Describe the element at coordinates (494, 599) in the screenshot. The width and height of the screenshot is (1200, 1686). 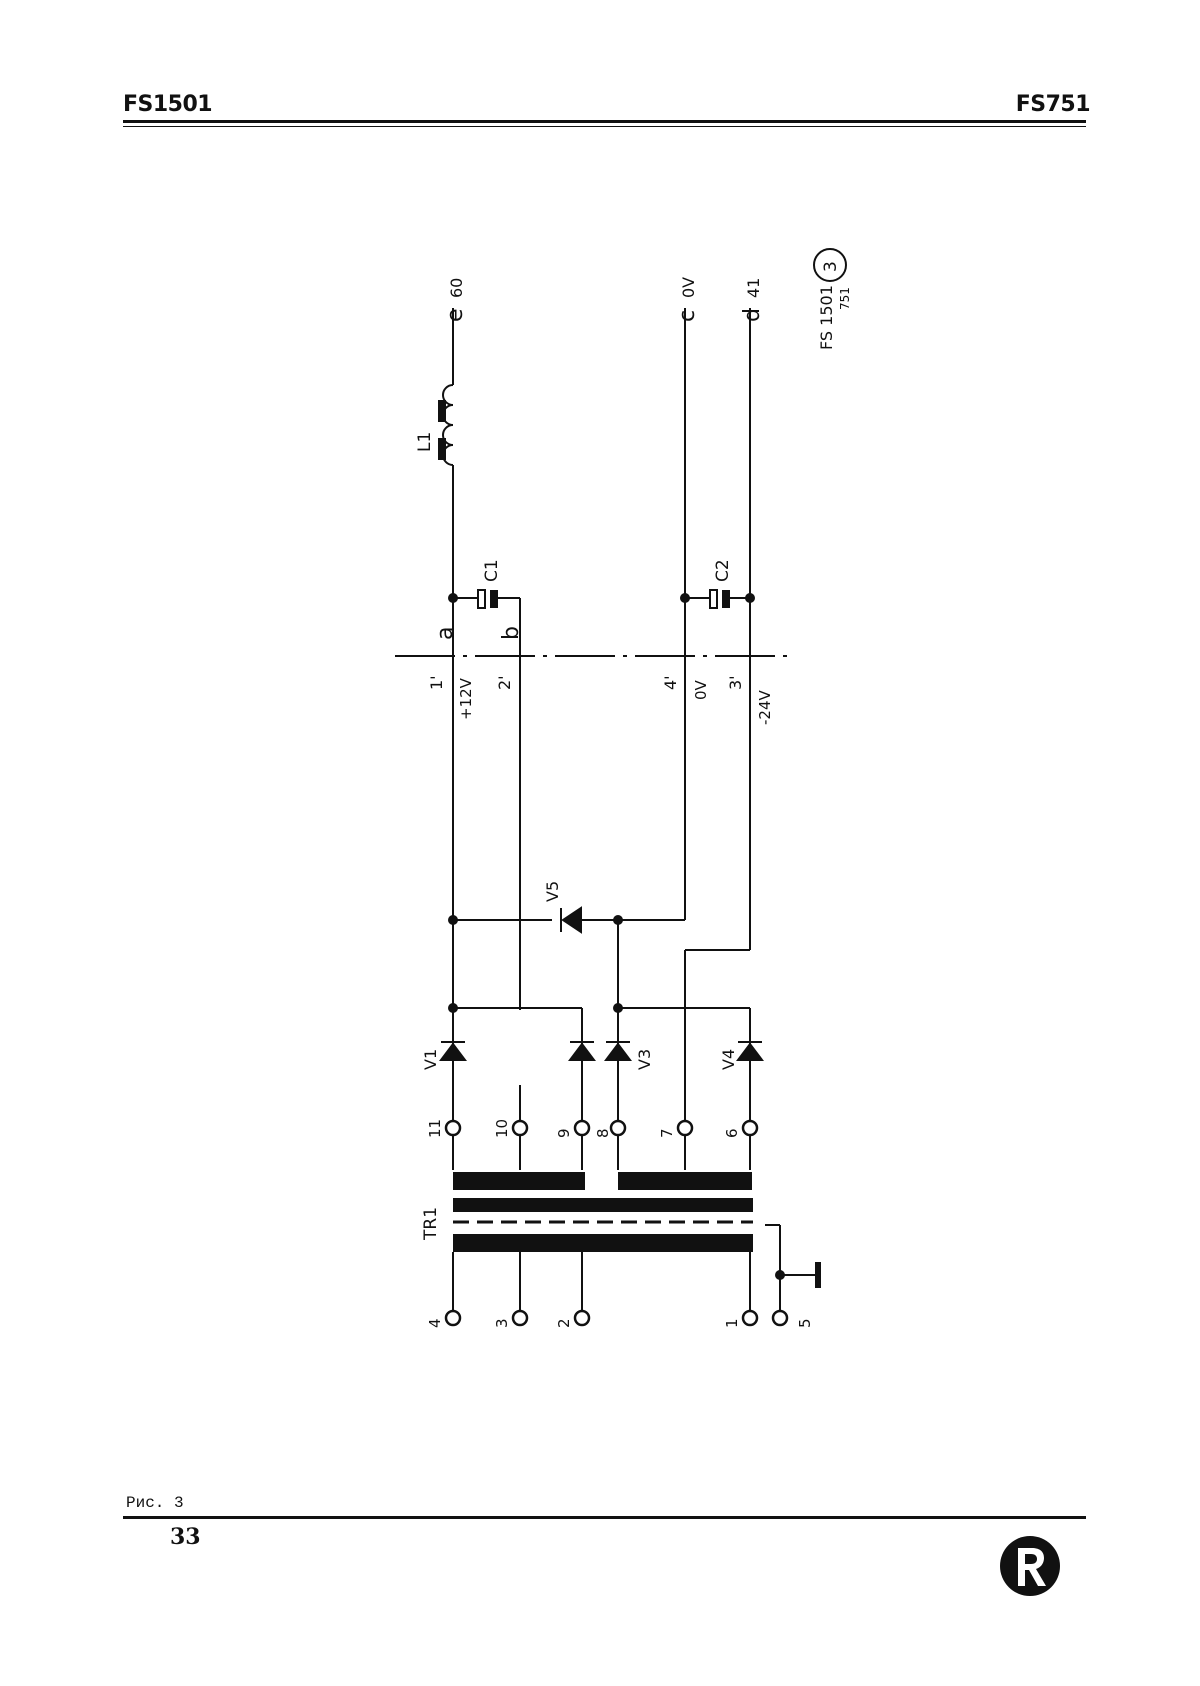
I see `c1-plate-filled` at that location.